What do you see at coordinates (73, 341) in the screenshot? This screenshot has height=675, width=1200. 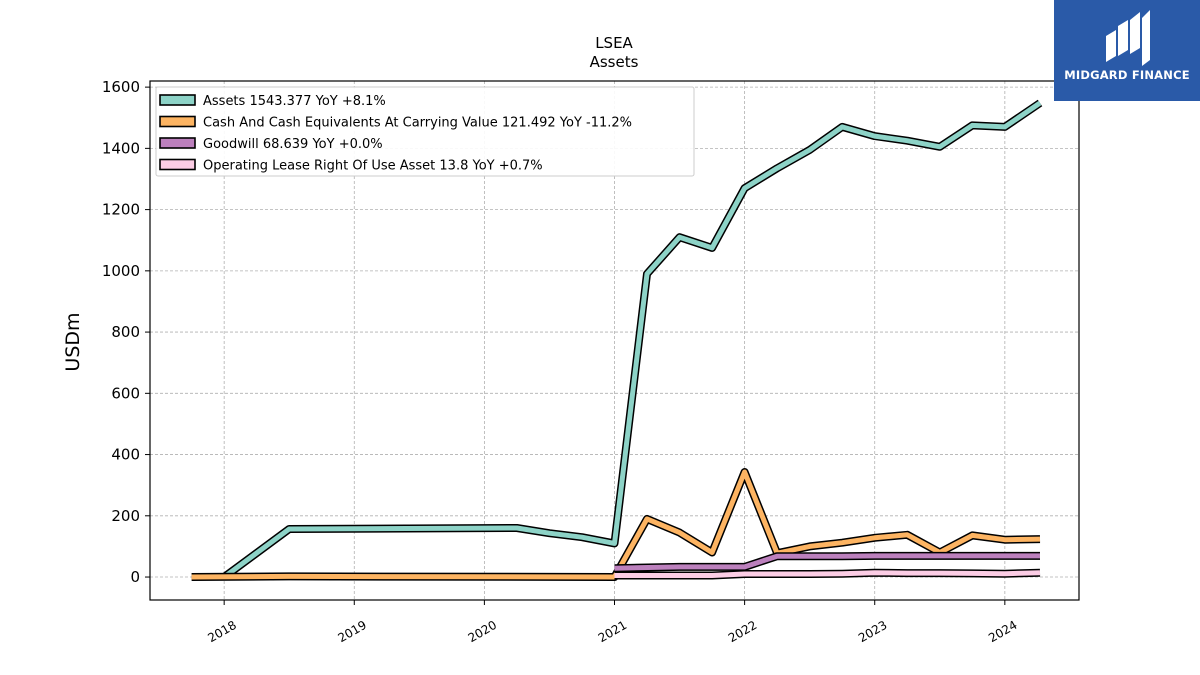 I see `y-axis-label: USDm` at bounding box center [73, 341].